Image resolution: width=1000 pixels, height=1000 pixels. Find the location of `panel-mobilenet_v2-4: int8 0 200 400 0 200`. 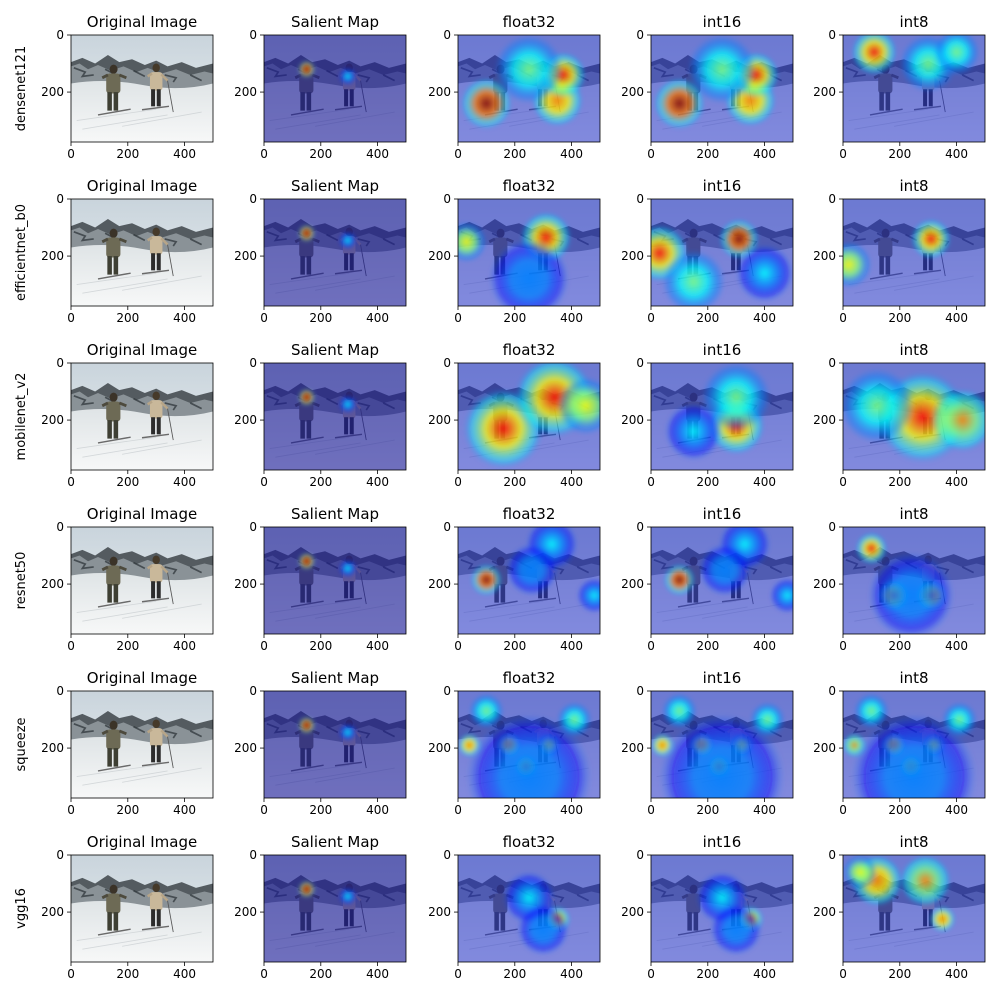

panel-mobilenet_v2-4: int8 0 200 400 0 200 is located at coordinates (899, 415).